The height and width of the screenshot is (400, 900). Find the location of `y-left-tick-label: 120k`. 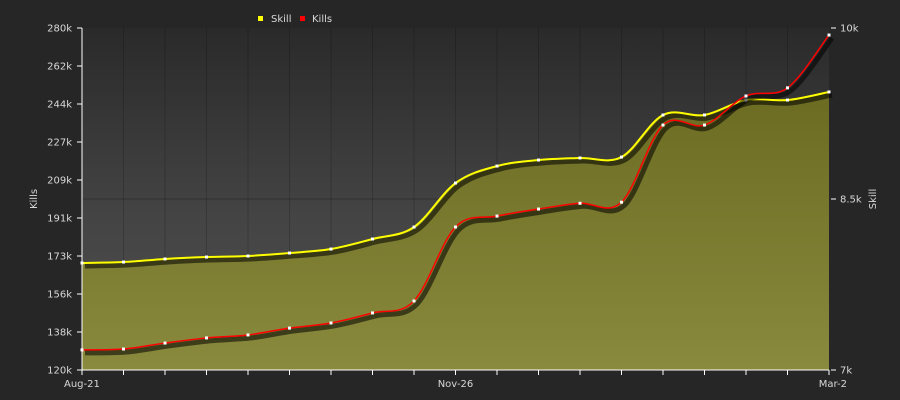

y-left-tick-label: 120k is located at coordinates (59, 371).